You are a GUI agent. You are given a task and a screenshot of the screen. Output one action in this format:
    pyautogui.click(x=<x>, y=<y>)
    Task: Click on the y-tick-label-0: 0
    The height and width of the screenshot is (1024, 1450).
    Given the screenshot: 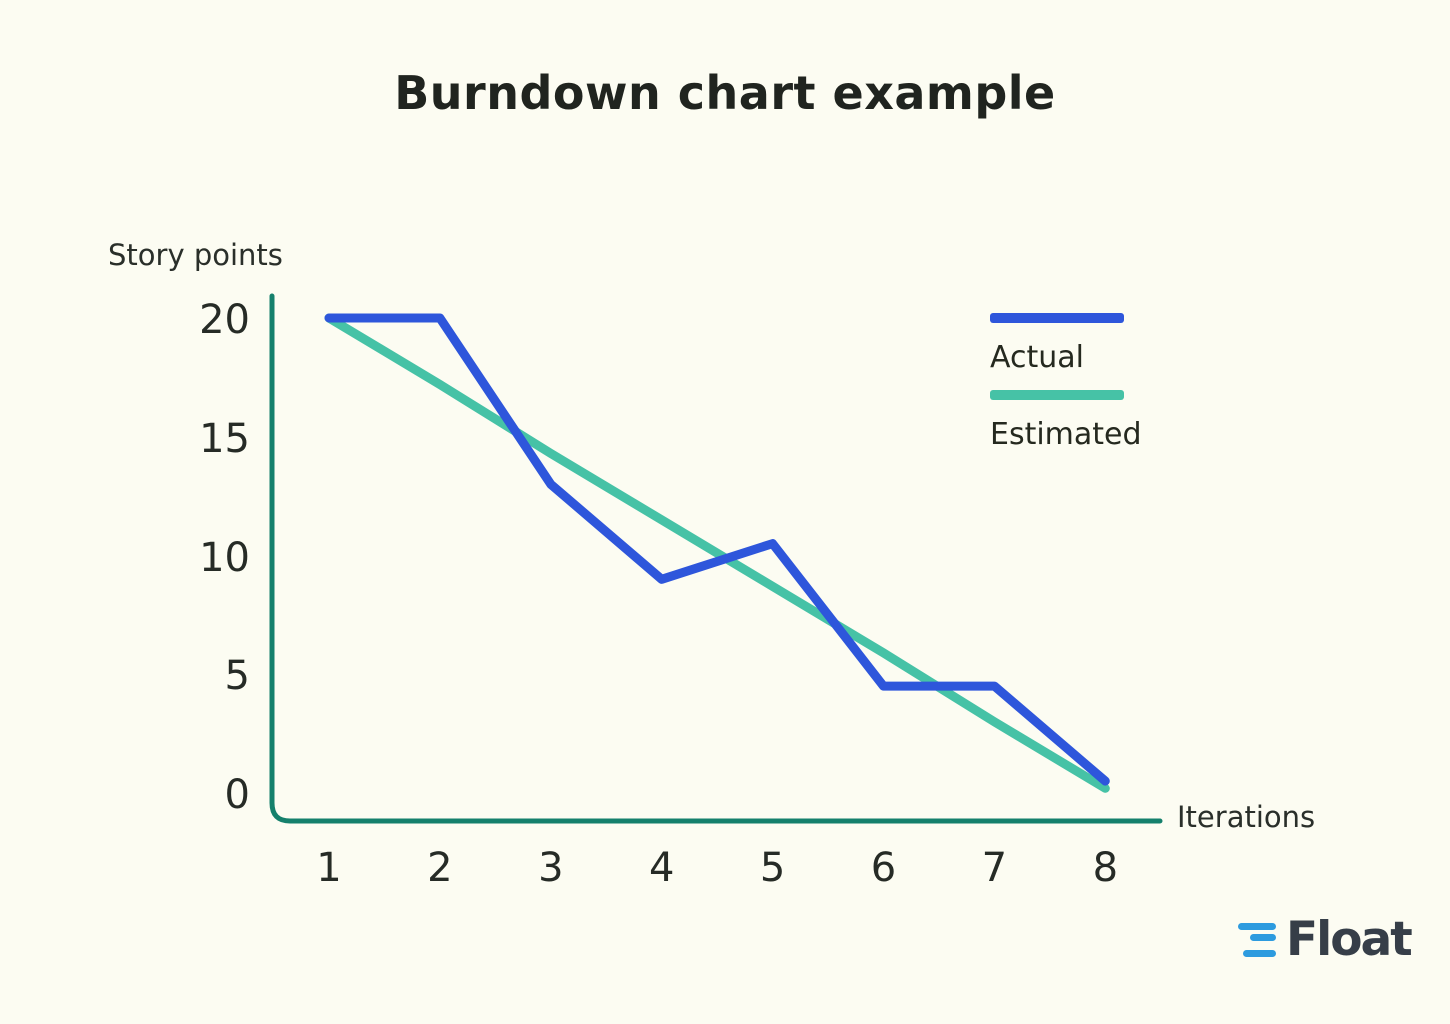 What is the action you would take?
    pyautogui.click(x=237, y=795)
    